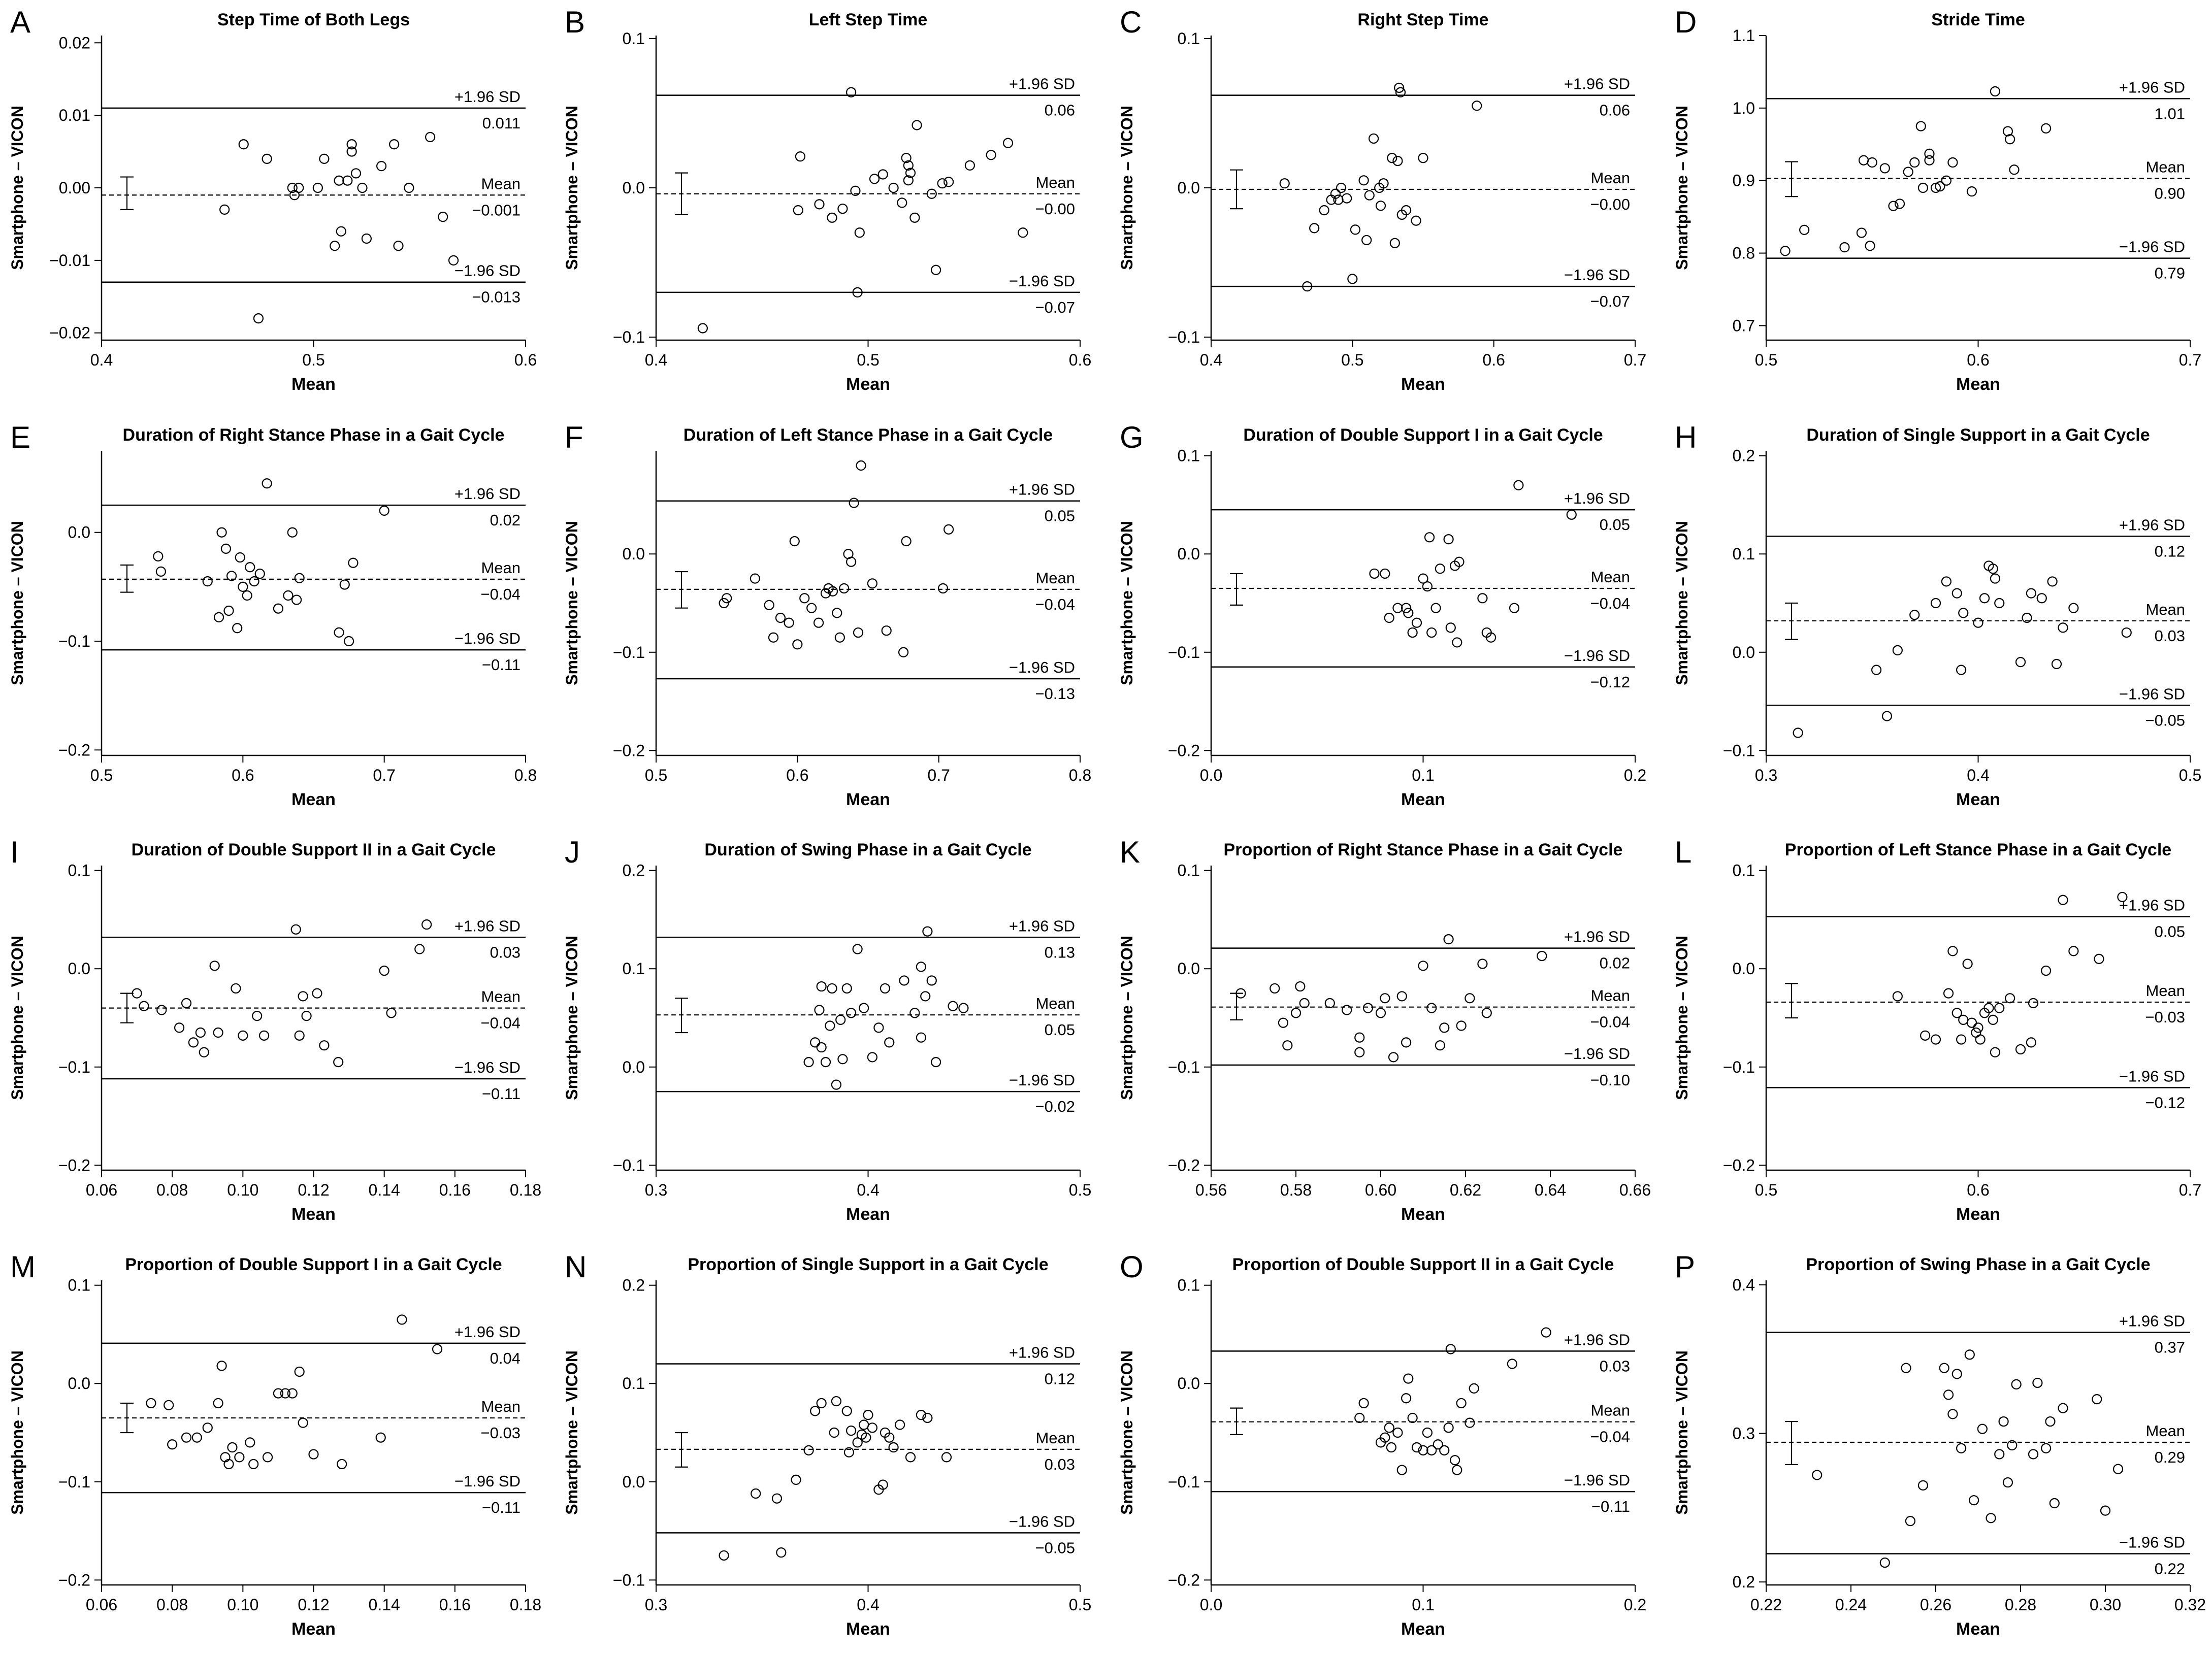  Describe the element at coordinates (1055, 307) in the screenshot. I see `lower-loa-value: −0.07` at that location.